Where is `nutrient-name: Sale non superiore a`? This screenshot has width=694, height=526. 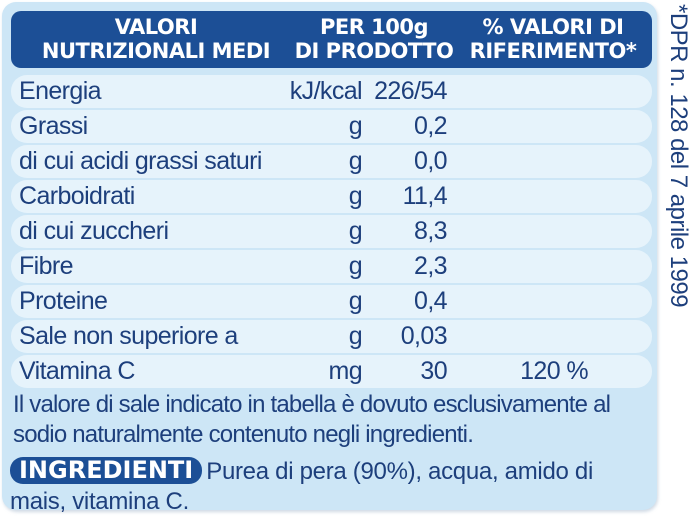
nutrient-name: Sale non superiore a is located at coordinates (128, 336).